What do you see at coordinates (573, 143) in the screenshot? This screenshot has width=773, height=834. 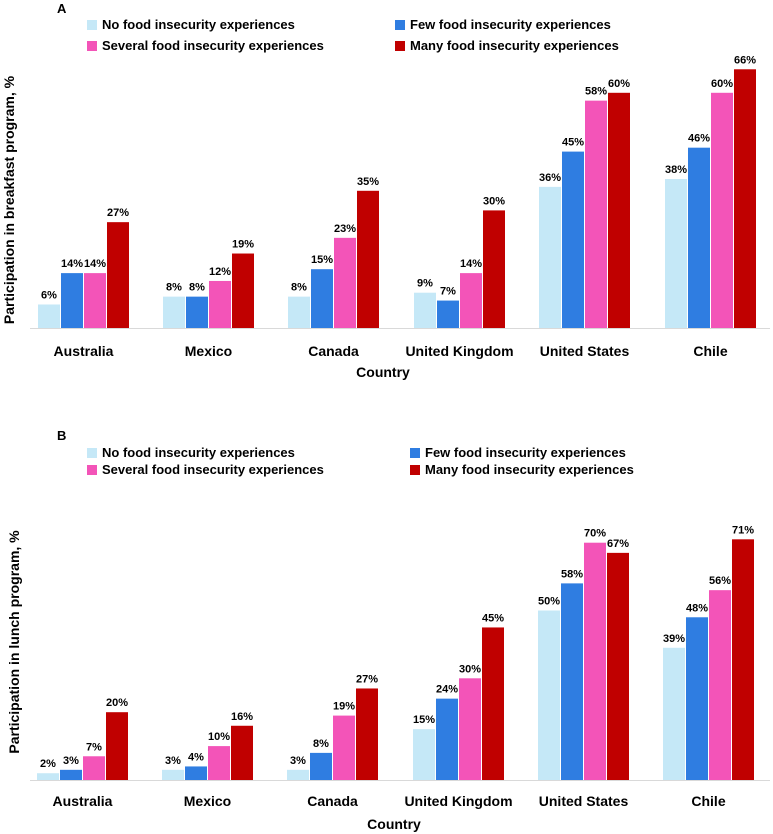 I see `panel-a-data-label: 45%` at bounding box center [573, 143].